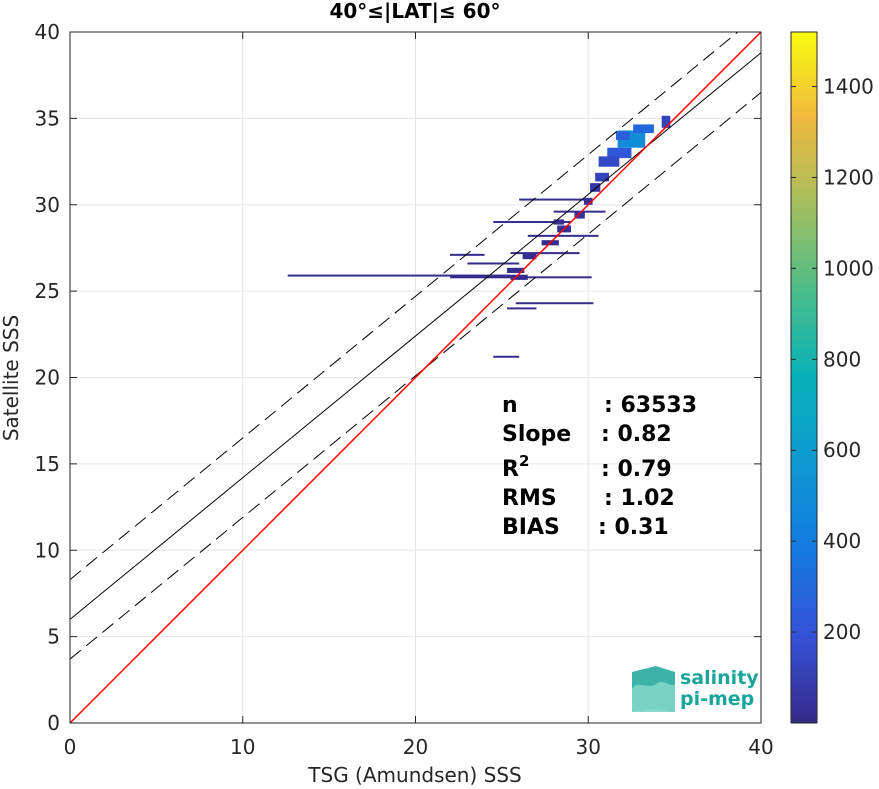 This screenshot has width=879, height=789. Describe the element at coordinates (588, 747) in the screenshot. I see `x-tick-label: 30` at that location.